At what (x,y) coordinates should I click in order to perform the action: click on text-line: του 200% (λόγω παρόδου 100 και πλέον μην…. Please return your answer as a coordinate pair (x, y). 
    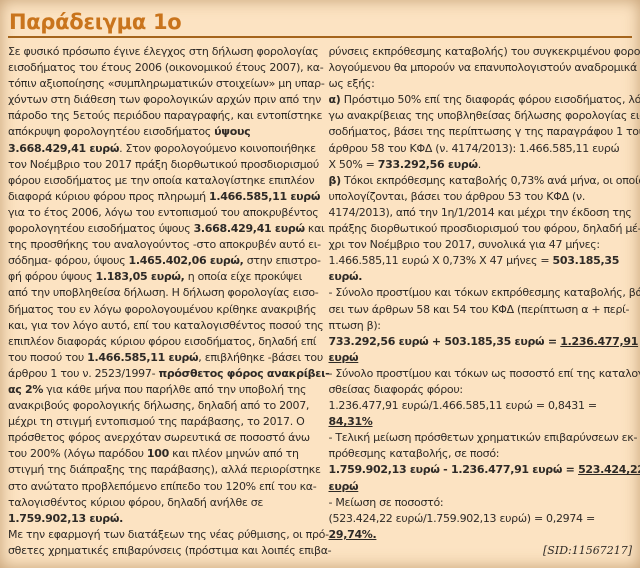
    Looking at the image, I should click on (160, 454).